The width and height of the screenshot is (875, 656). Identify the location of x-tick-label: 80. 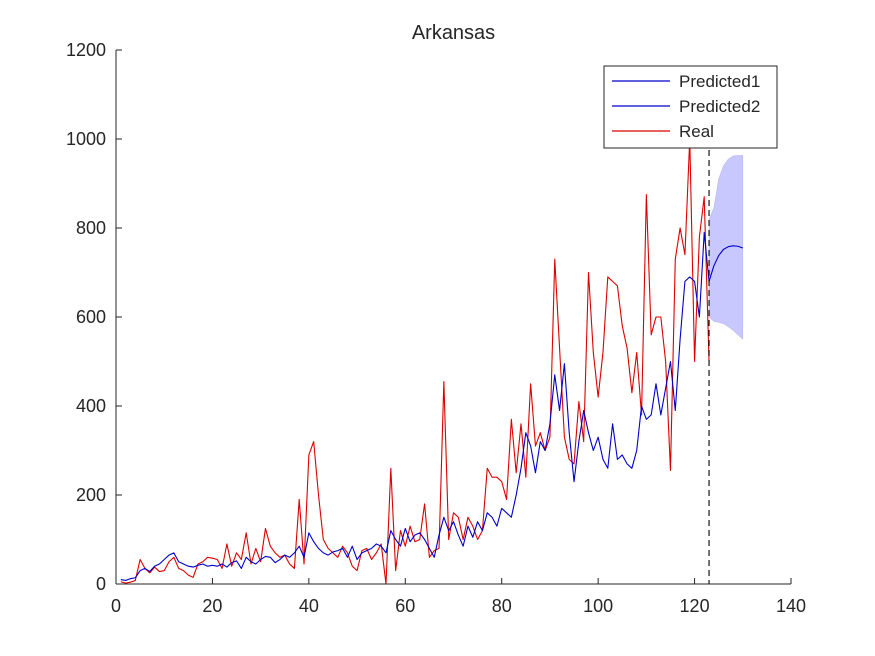
(502, 606).